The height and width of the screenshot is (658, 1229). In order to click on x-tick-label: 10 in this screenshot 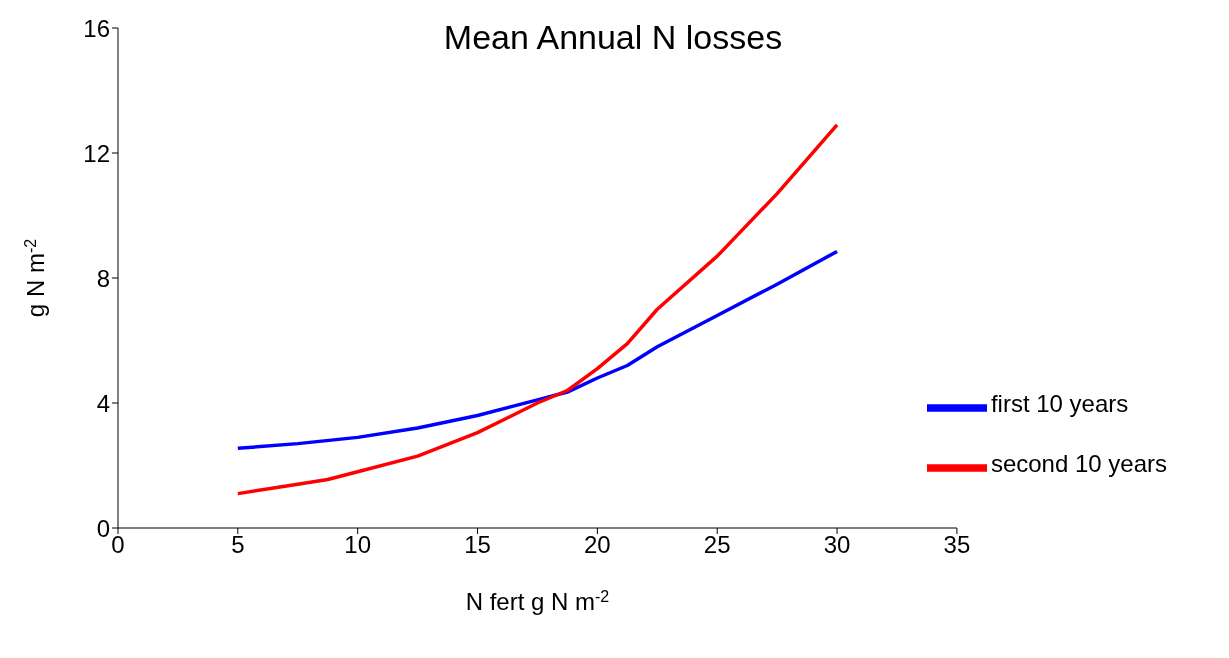, I will do `click(358, 545)`.